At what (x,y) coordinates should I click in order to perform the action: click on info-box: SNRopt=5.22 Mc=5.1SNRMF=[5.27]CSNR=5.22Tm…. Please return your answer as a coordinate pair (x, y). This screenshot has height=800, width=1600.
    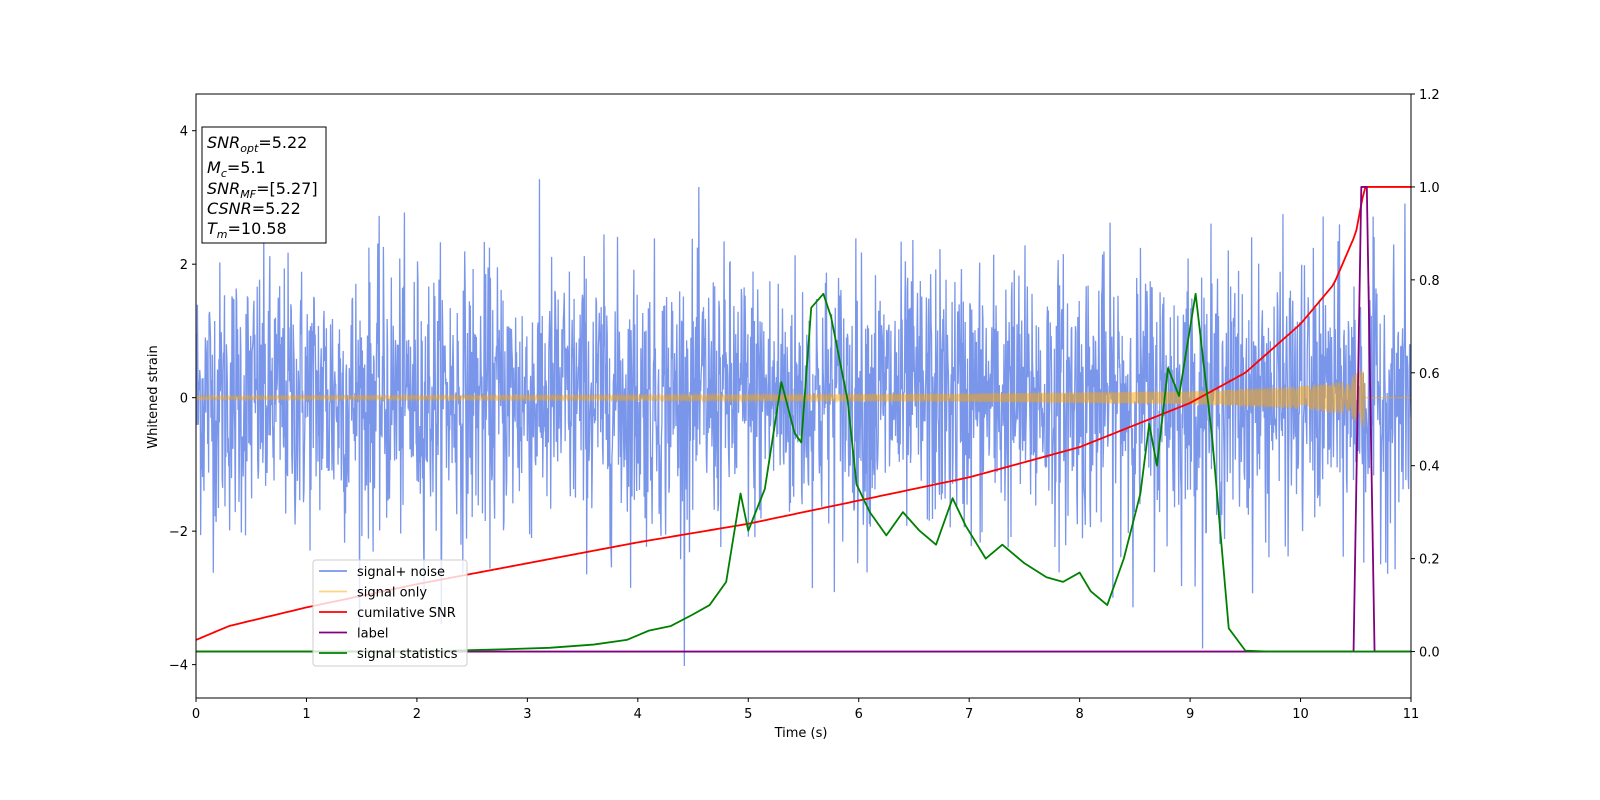
    Looking at the image, I should click on (264, 185).